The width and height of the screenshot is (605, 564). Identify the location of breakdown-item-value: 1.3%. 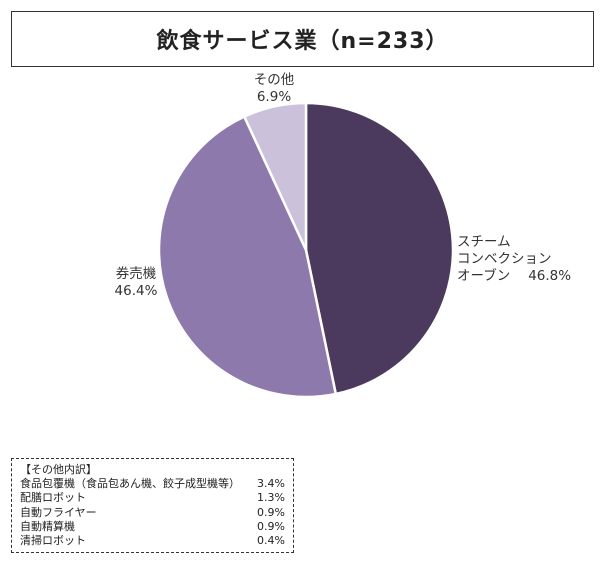
(271, 498).